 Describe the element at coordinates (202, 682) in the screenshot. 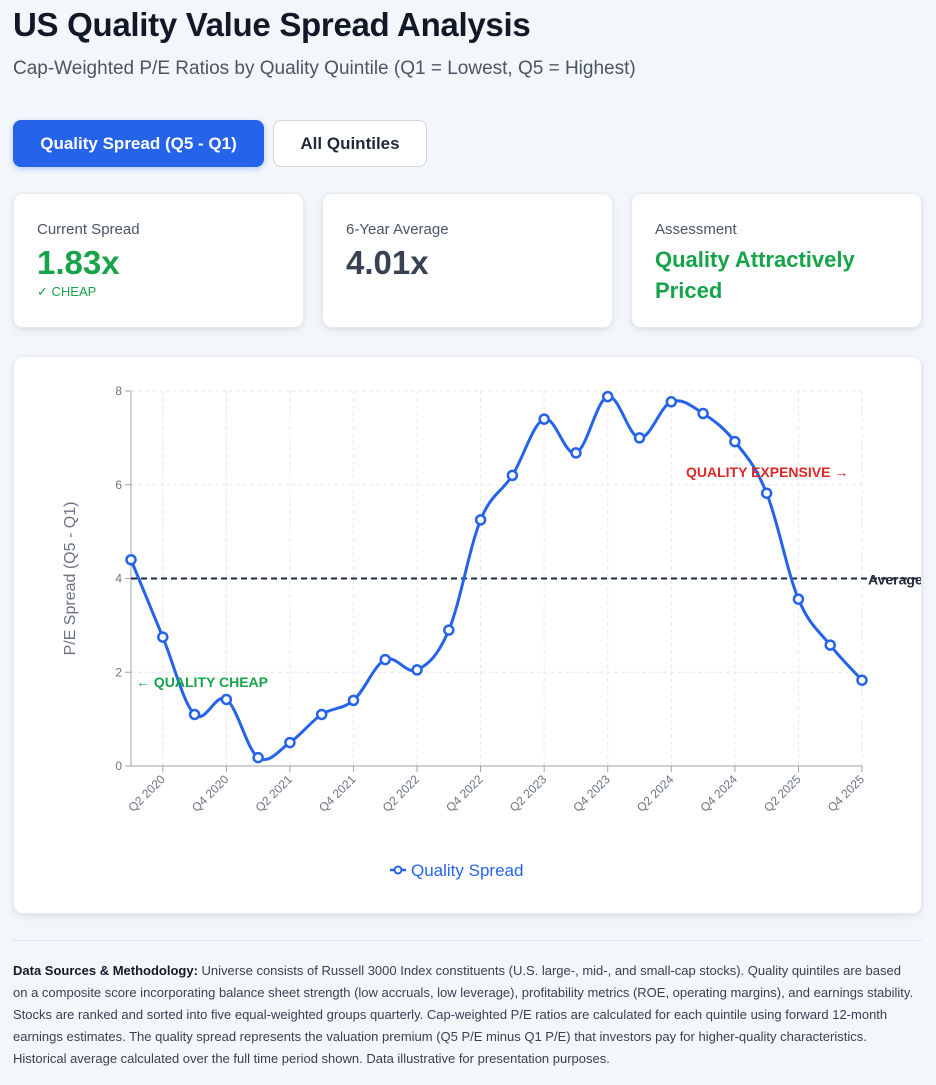

I see `quality-cheap-annotation: ← QUALITY CHEAP` at that location.